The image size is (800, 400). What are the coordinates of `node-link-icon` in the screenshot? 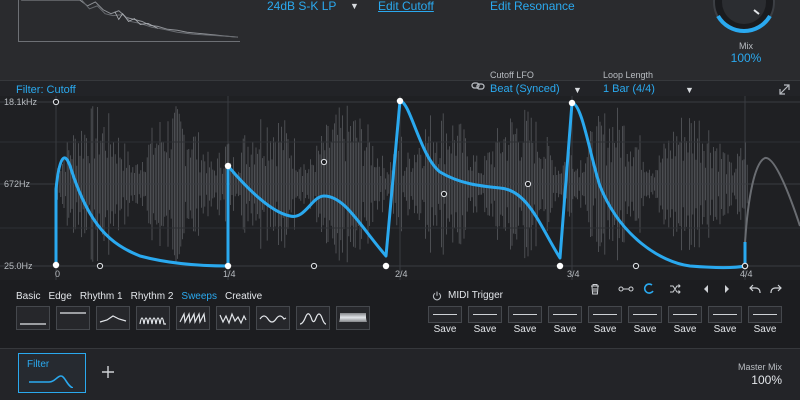 It's located at (626, 289).